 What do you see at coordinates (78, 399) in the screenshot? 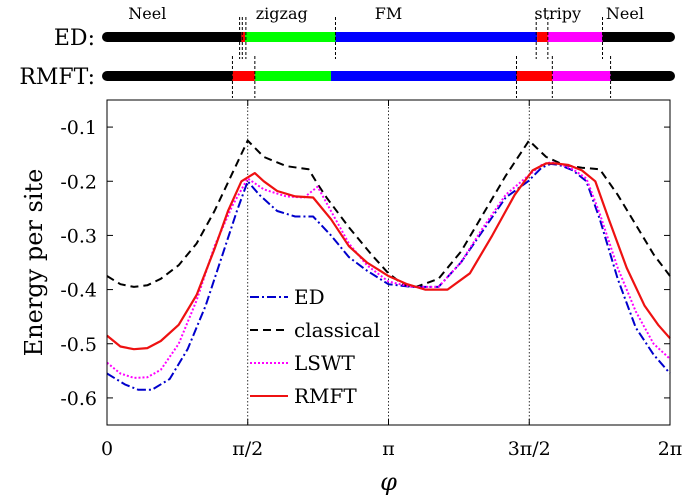
I see `y-tick-label: -0.6` at bounding box center [78, 399].